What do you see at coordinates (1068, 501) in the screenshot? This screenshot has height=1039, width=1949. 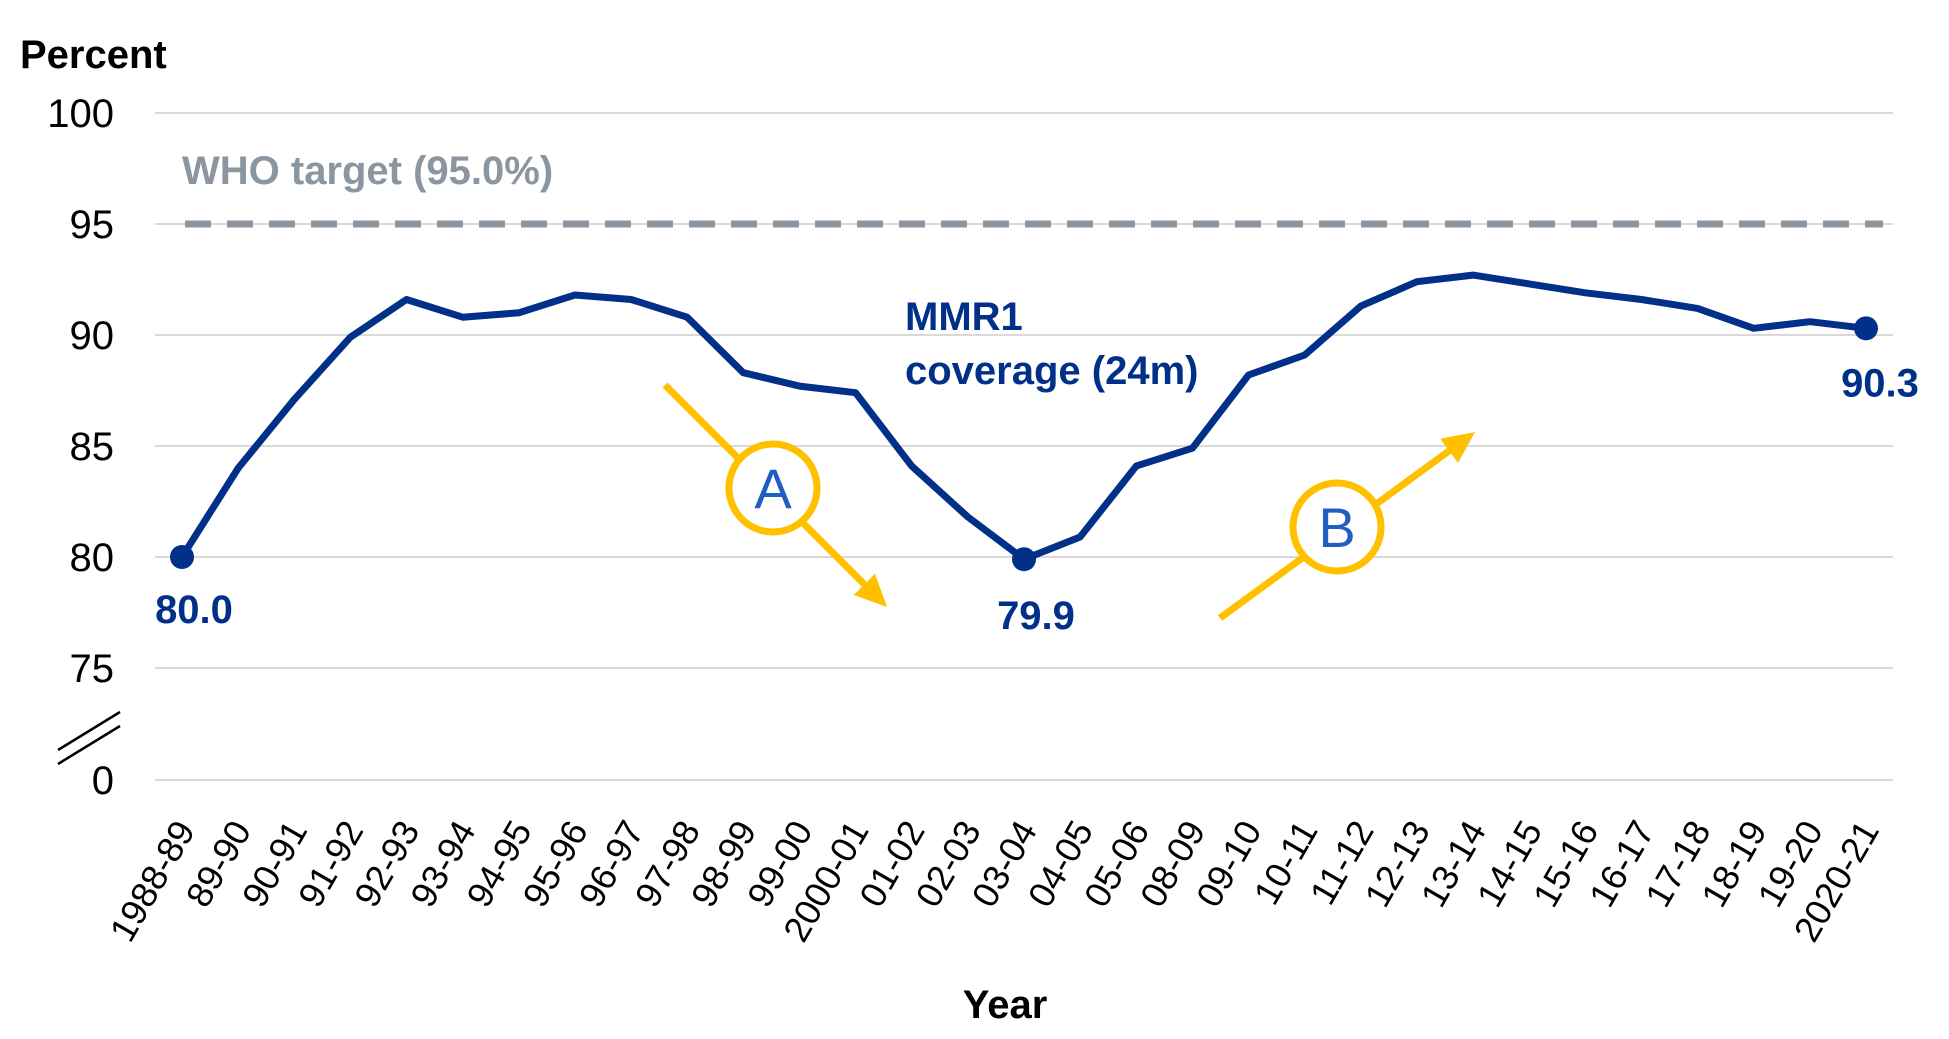 I see `trend-annotations: AB` at bounding box center [1068, 501].